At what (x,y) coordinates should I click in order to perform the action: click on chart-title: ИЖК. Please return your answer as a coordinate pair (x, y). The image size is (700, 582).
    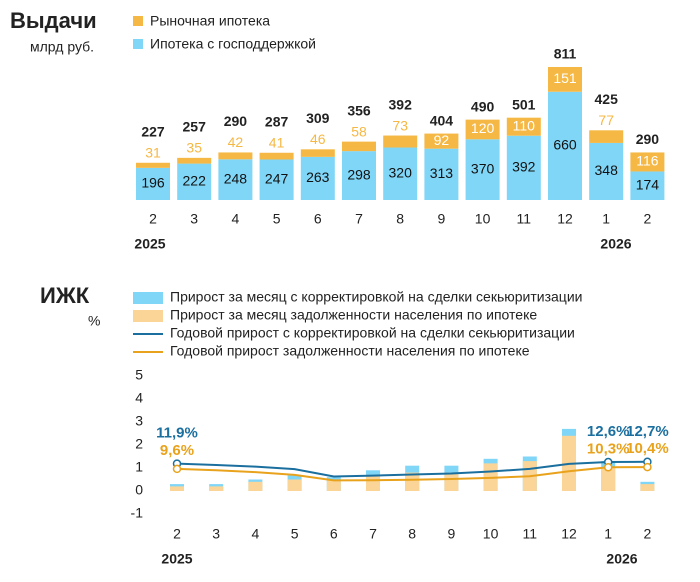
    Looking at the image, I should click on (65, 295).